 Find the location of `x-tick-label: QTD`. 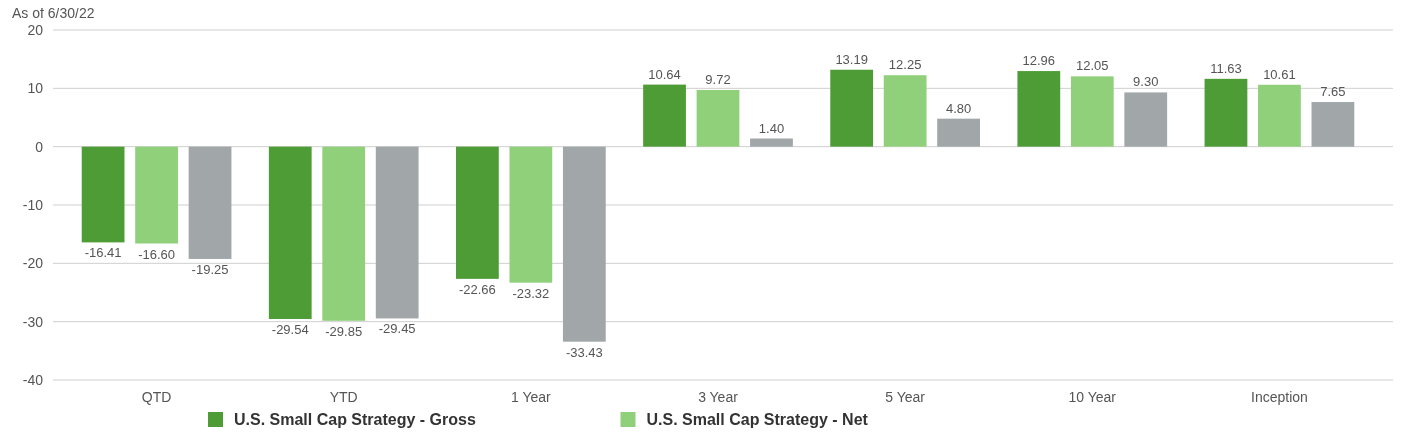

x-tick-label: QTD is located at coordinates (156, 397).